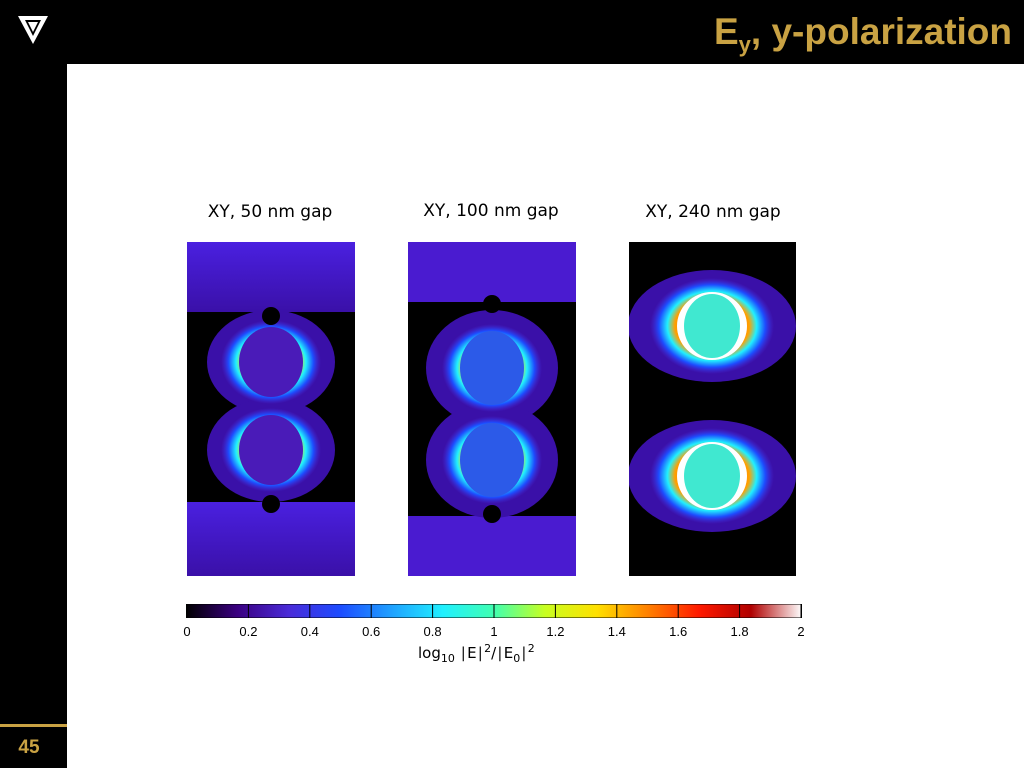 The image size is (1024, 768). Describe the element at coordinates (494, 631) in the screenshot. I see `colorbar-tick-label: 1` at that location.